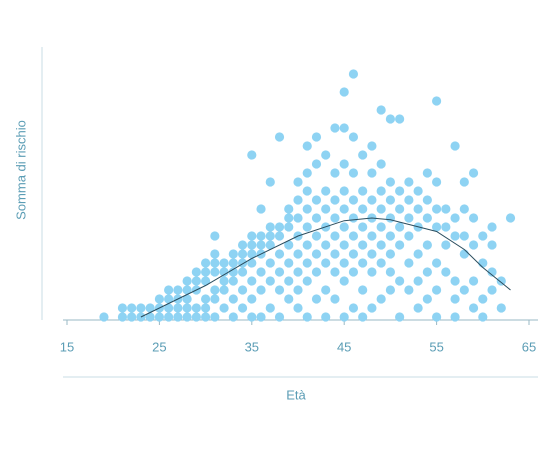  I want to click on x-tick-label: 65, so click(529, 346).